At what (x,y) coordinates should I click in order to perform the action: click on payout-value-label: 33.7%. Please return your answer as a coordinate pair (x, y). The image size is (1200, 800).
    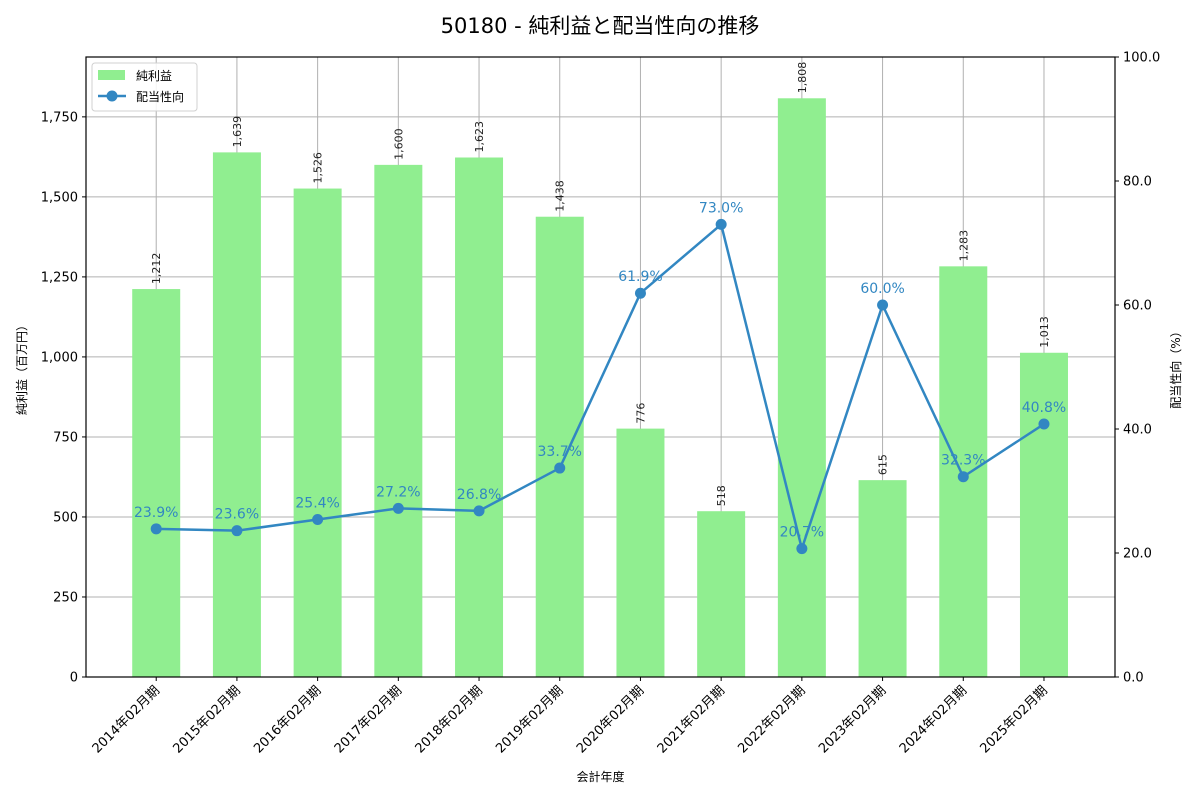
    Looking at the image, I should click on (560, 452).